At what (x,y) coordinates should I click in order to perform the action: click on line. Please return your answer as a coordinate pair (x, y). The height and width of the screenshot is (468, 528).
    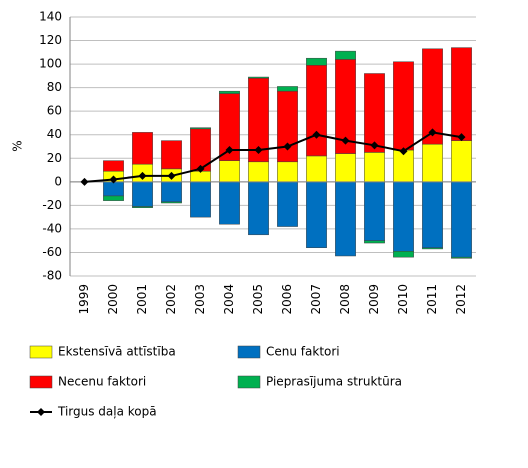
    Looking at the image, I should click on (273, 157).